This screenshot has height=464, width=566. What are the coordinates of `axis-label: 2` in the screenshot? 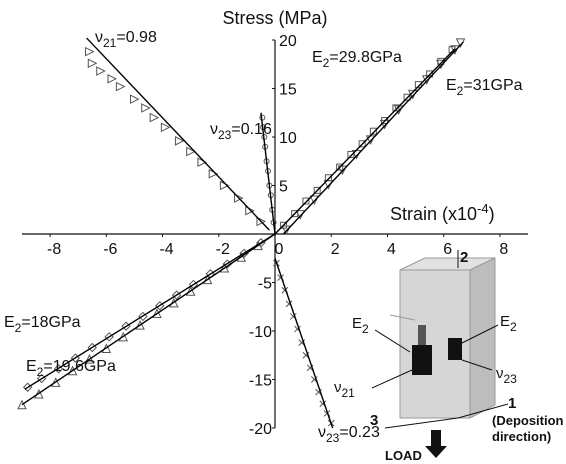 It's located at (464, 257).